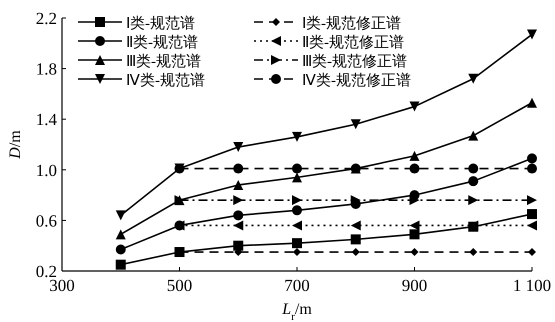 The width and height of the screenshot is (555, 322). Describe the element at coordinates (46, 18) in the screenshot. I see `y-tick-label: 2.2` at that location.